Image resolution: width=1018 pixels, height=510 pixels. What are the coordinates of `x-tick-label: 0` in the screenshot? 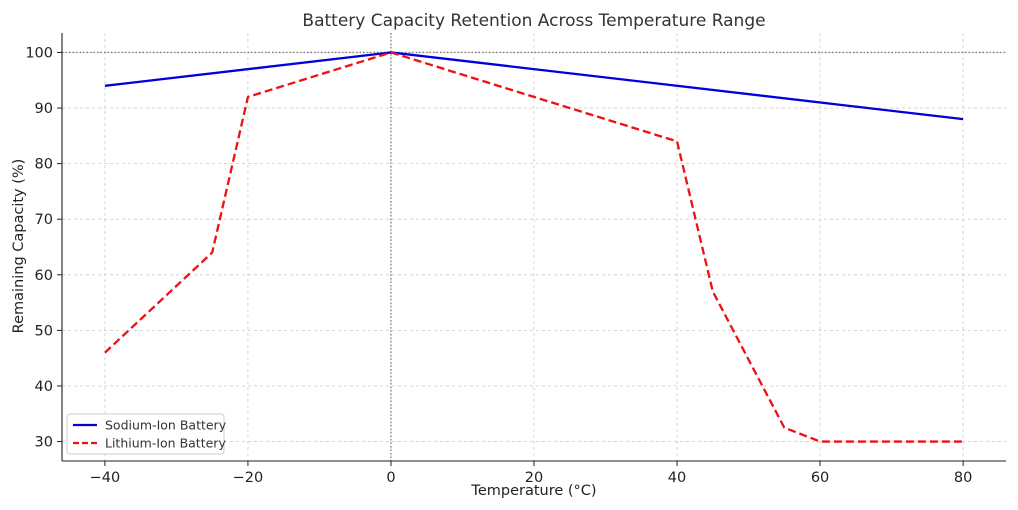 It's located at (390, 478).